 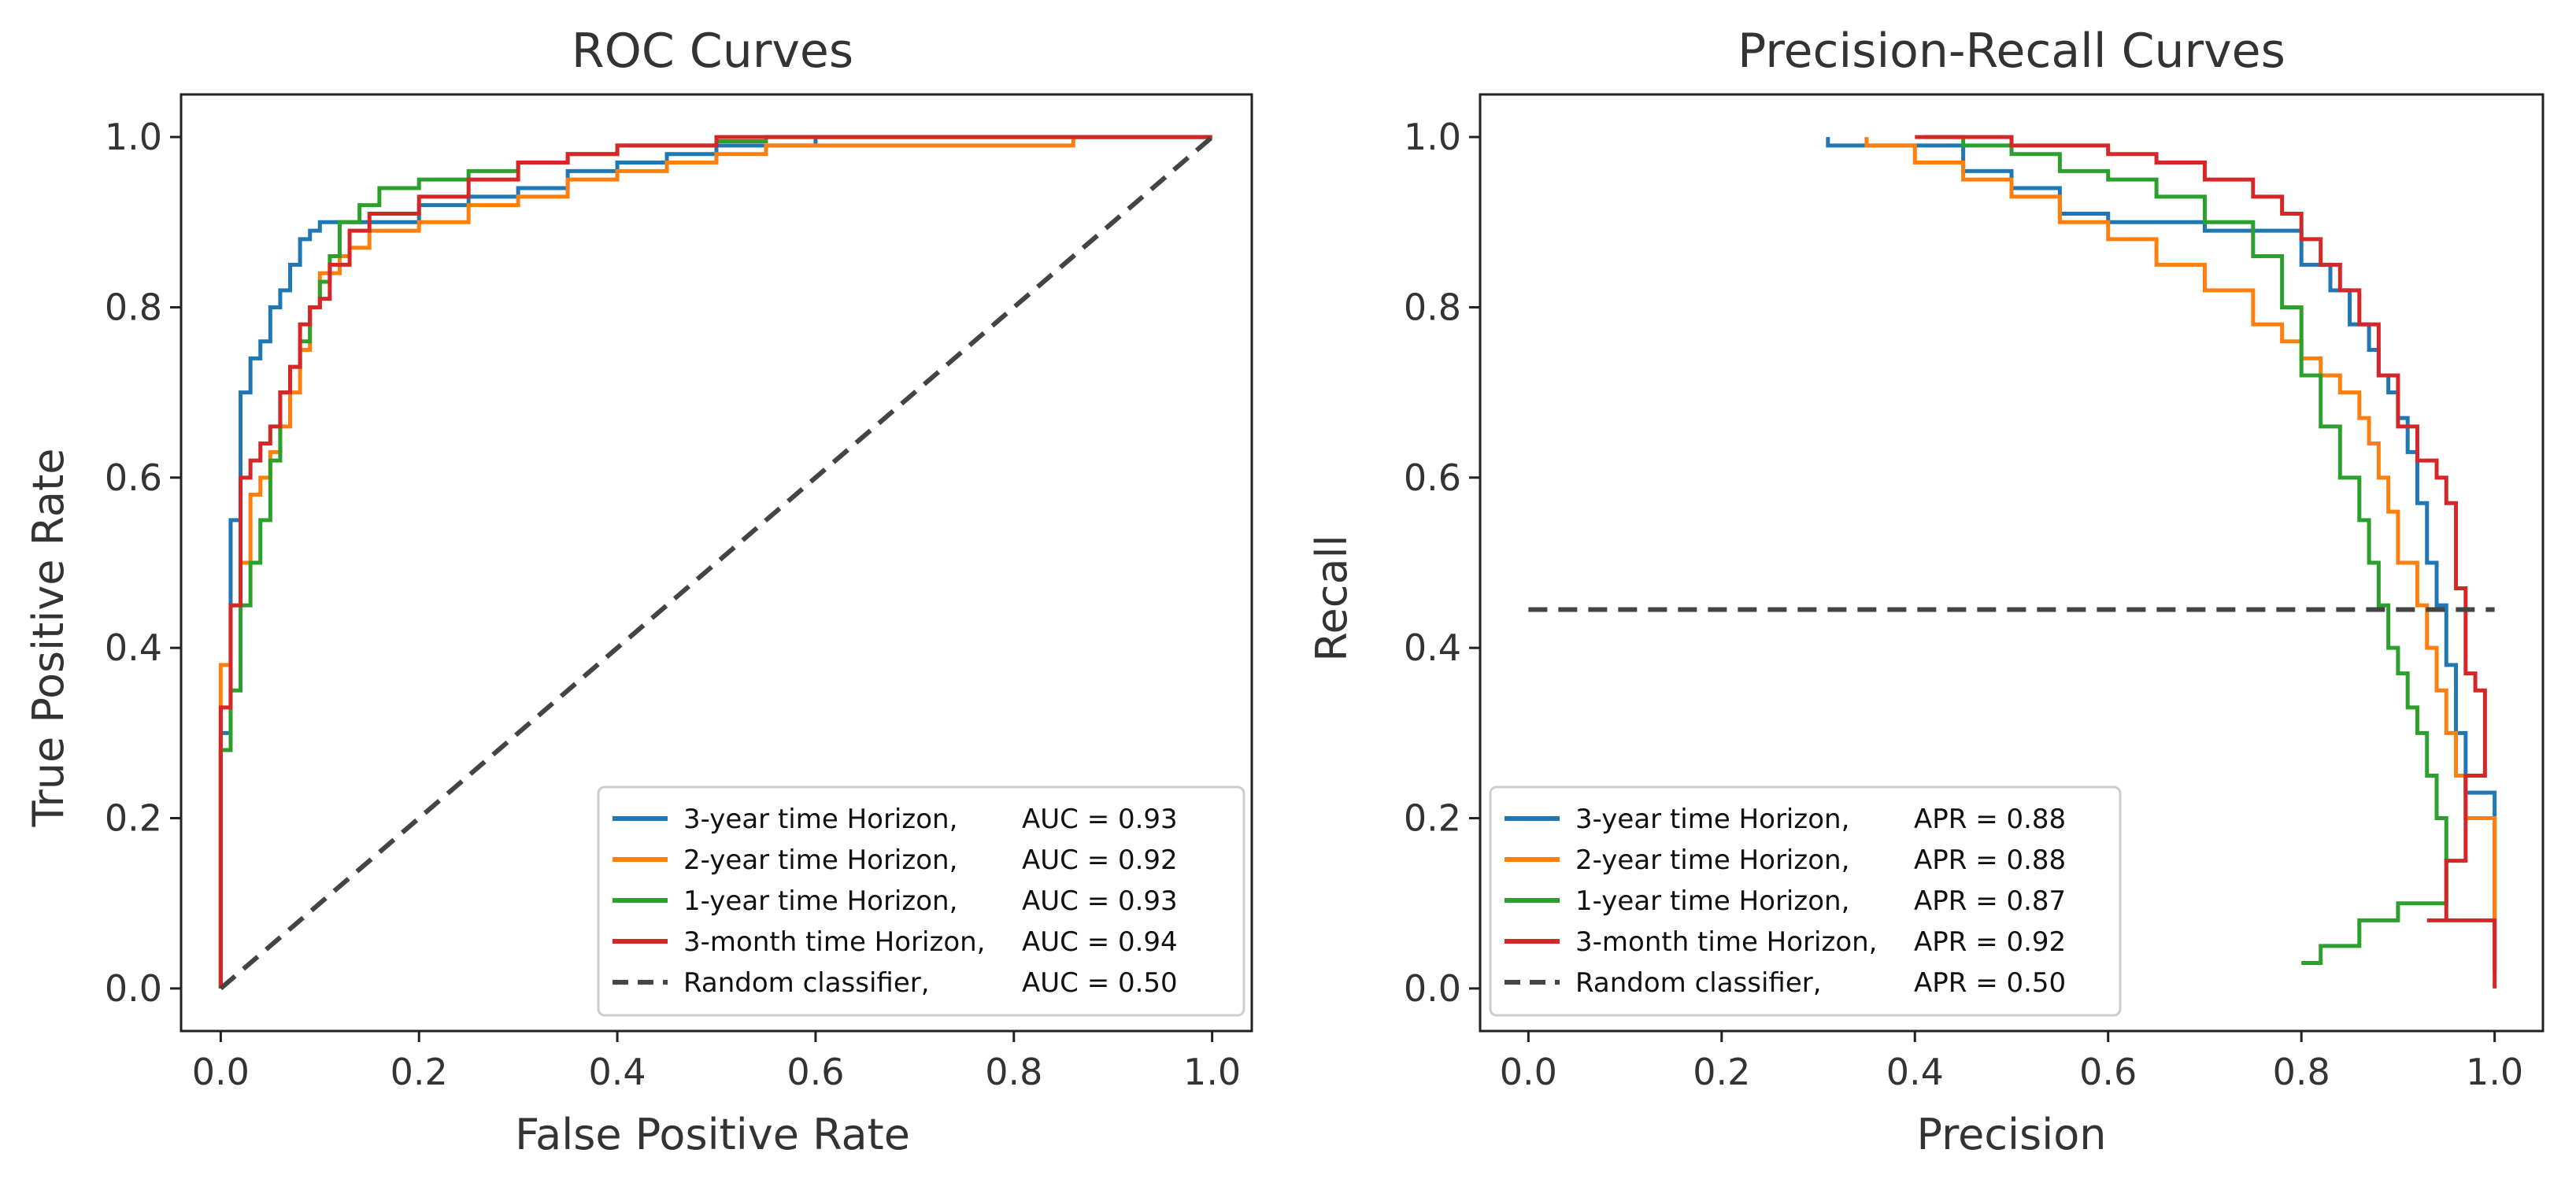 I want to click on roc-x-tick-label: 0.2, so click(x=419, y=1072).